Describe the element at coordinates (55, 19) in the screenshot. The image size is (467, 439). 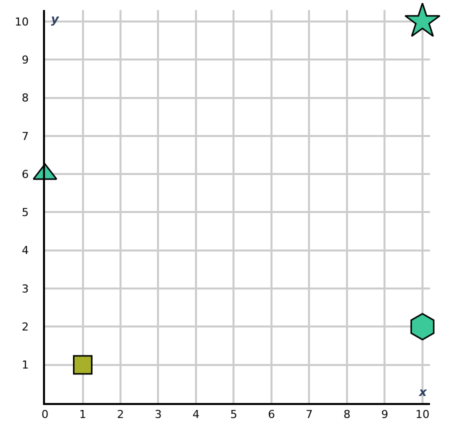
I see `y-axis-title: y` at that location.